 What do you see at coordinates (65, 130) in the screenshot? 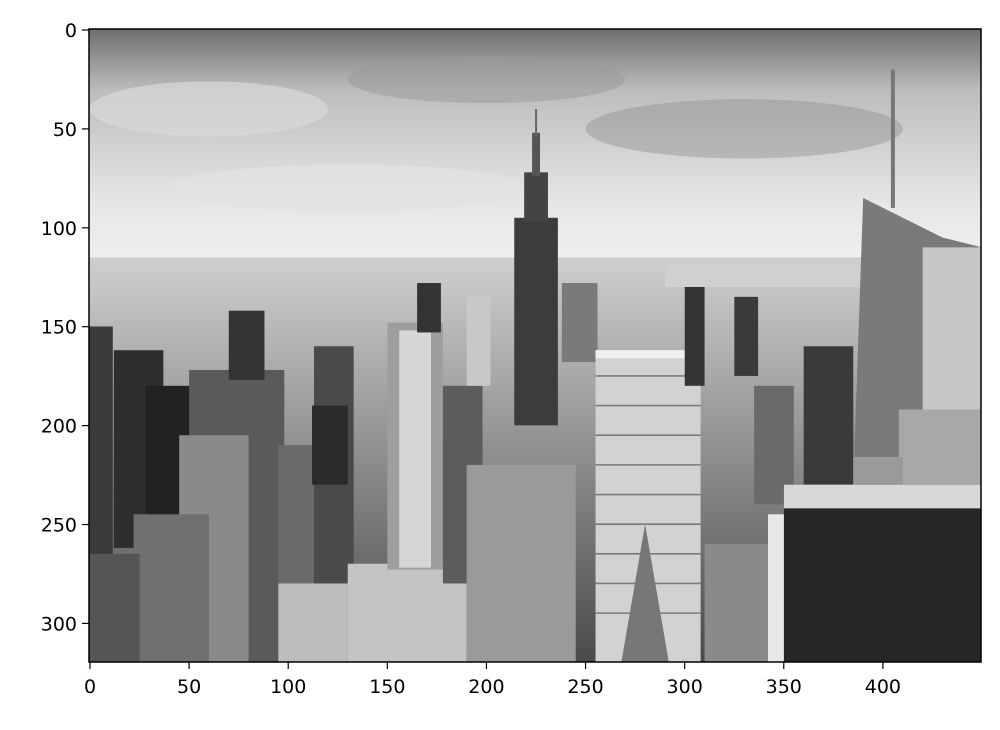
I see `y-tick-label: 50` at bounding box center [65, 130].